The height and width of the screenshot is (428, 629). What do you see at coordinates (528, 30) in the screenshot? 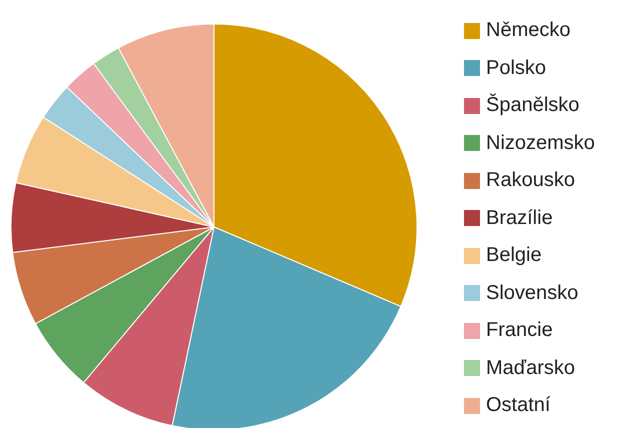
I see `legend-label: Německo` at bounding box center [528, 30].